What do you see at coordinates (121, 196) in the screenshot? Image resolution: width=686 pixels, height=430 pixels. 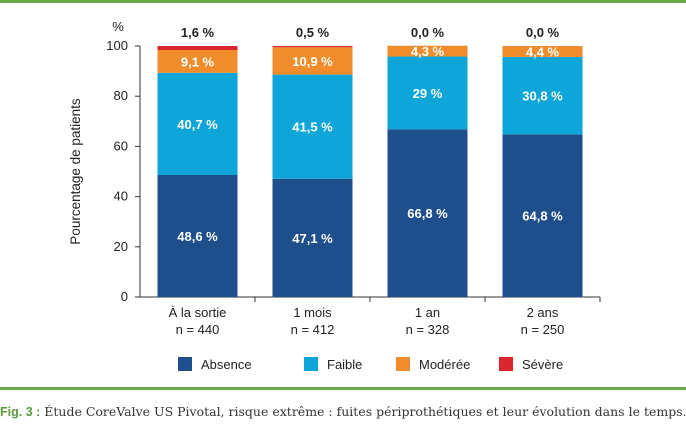 I see `y-tick-label: 40` at bounding box center [121, 196].